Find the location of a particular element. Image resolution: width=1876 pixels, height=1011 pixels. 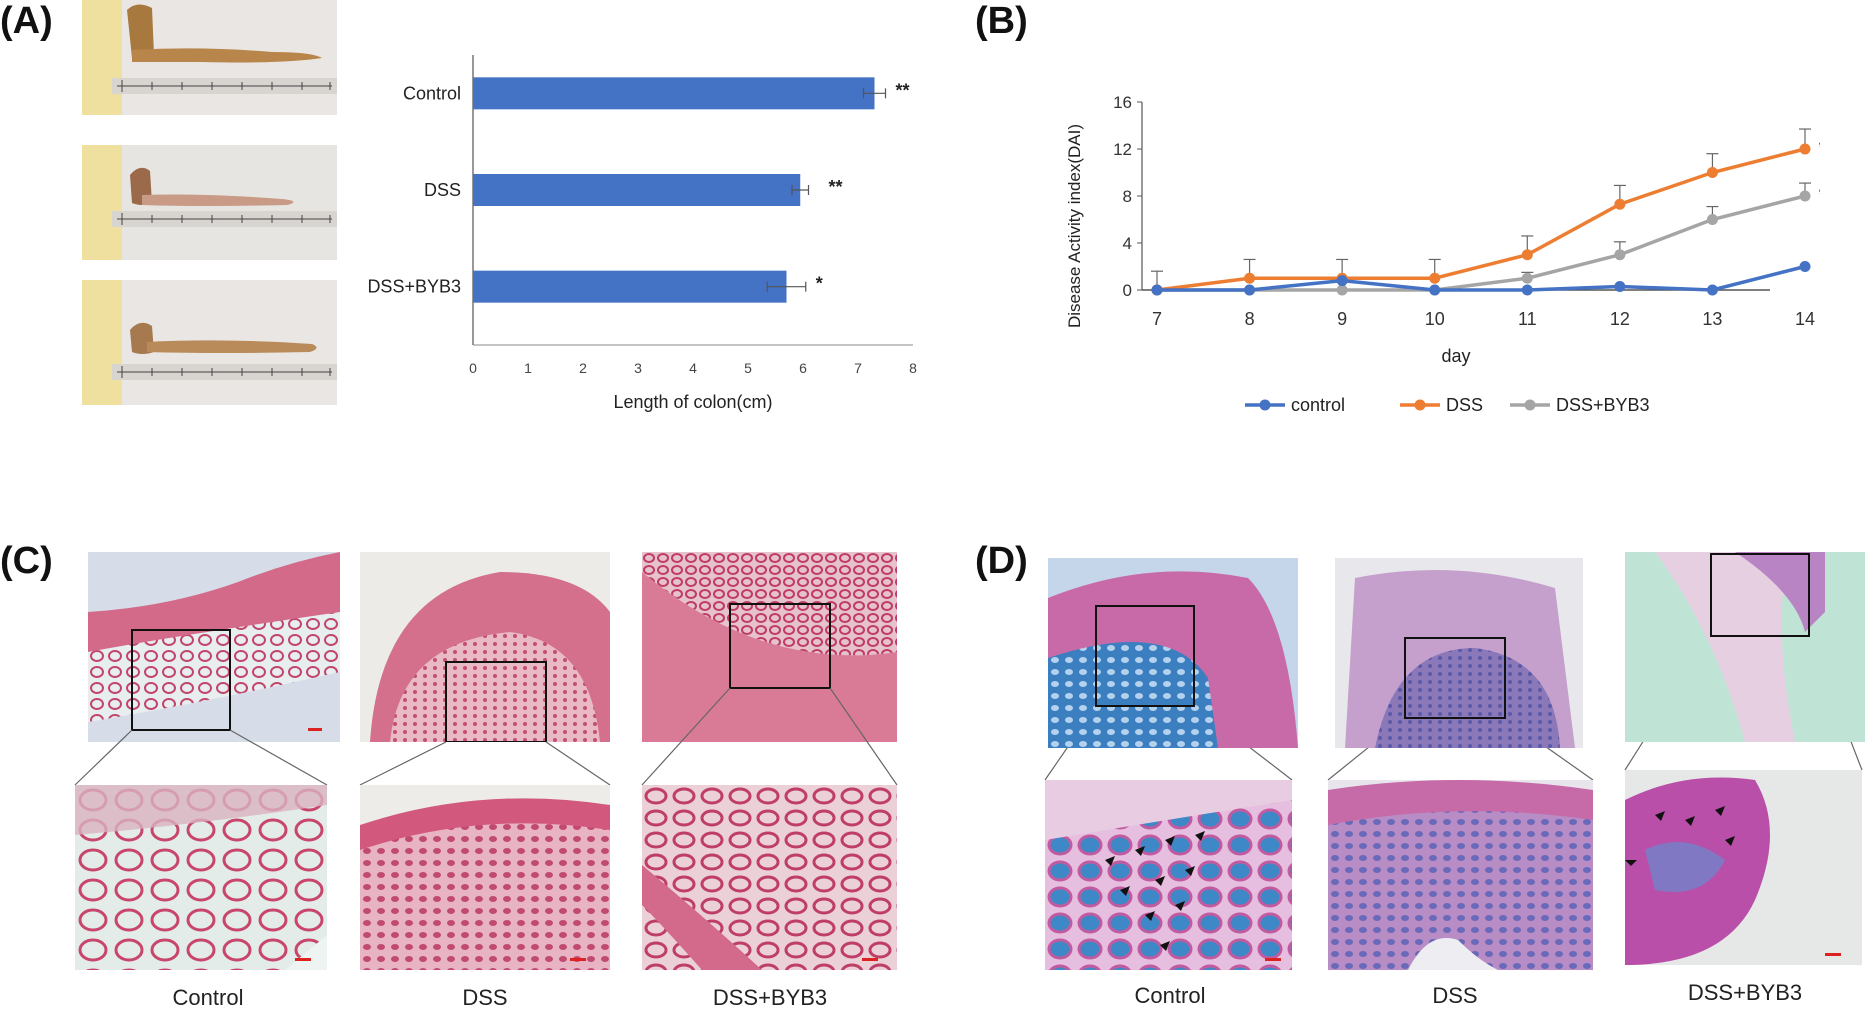

line-x-tick-3: 10 is located at coordinates (1435, 319).